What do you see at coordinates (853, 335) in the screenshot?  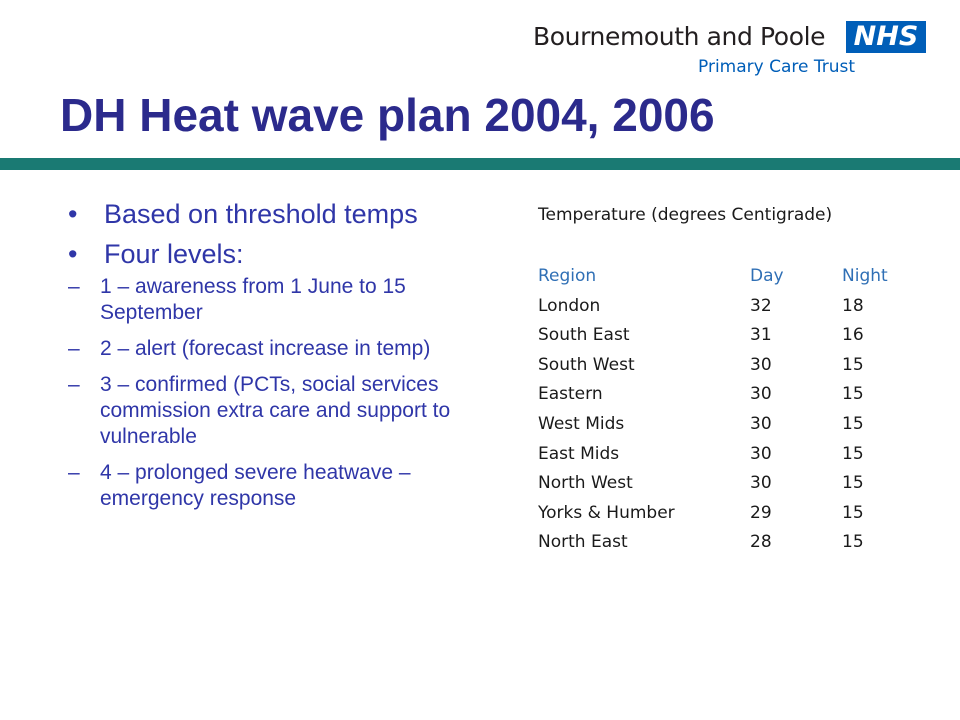 I see `cell-night: 16` at bounding box center [853, 335].